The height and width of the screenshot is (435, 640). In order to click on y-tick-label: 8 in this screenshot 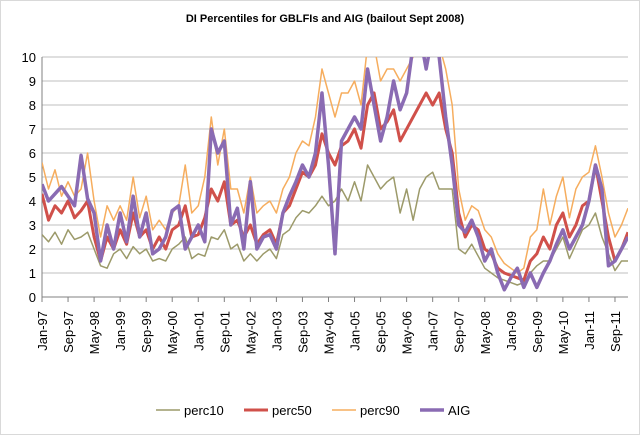, I will do `click(32, 105)`.